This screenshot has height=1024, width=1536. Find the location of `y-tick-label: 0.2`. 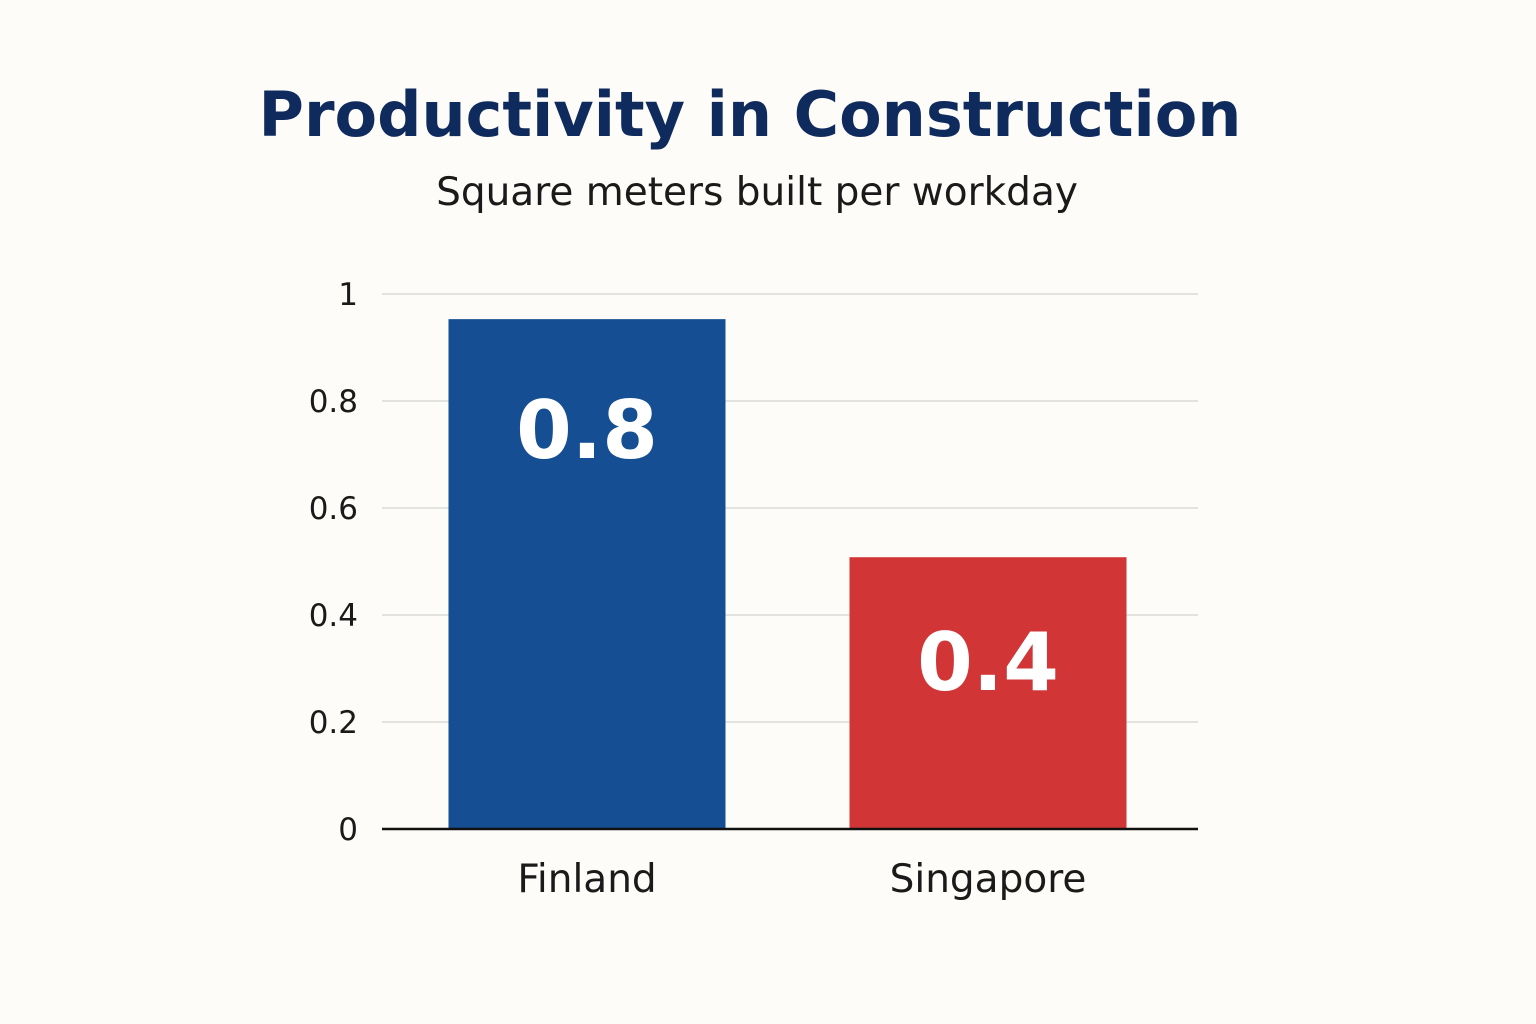

y-tick-label: 0.2 is located at coordinates (333, 723).